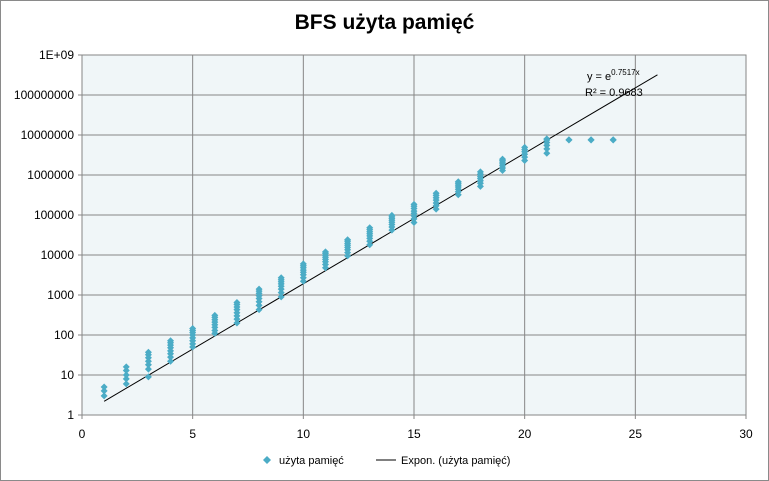 Image resolution: width=769 pixels, height=481 pixels. What do you see at coordinates (384, 22) in the screenshot?
I see `chart-title: BFS użyta pamięć` at bounding box center [384, 22].